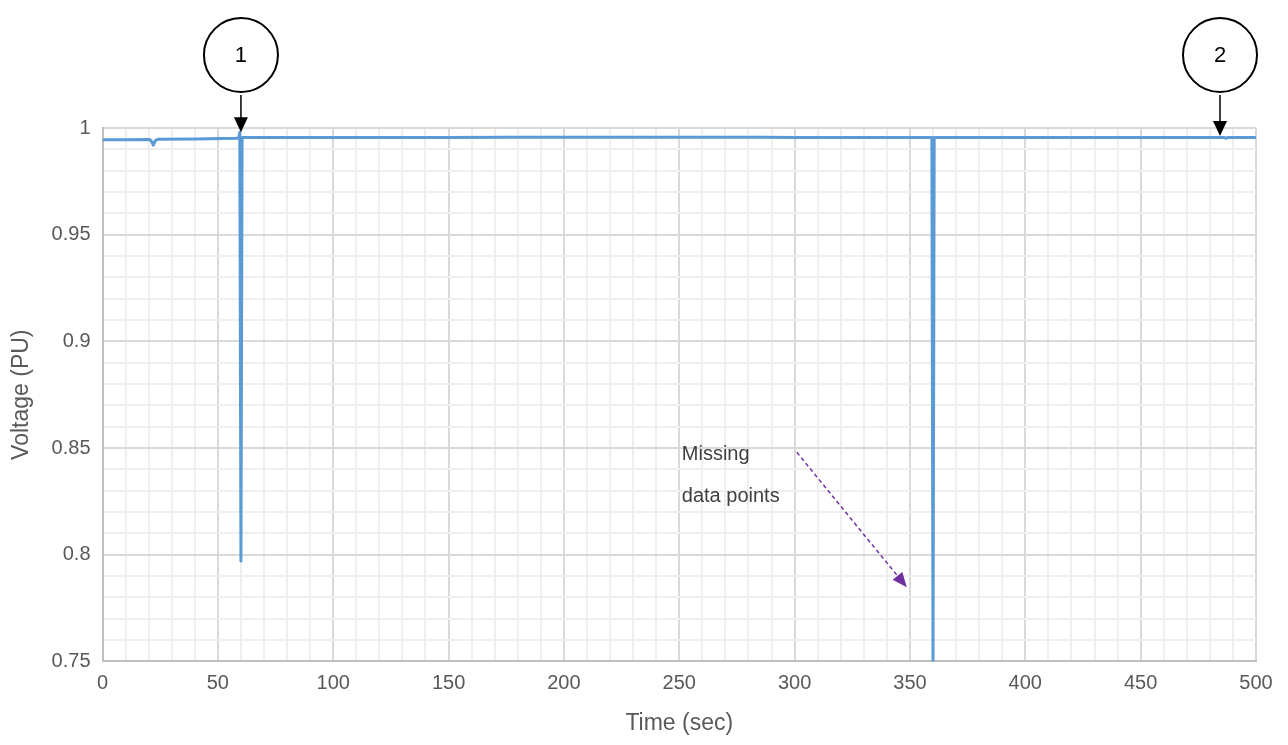 Image resolution: width=1288 pixels, height=745 pixels. Describe the element at coordinates (1025, 681) in the screenshot. I see `x-tick-label: 400` at that location.